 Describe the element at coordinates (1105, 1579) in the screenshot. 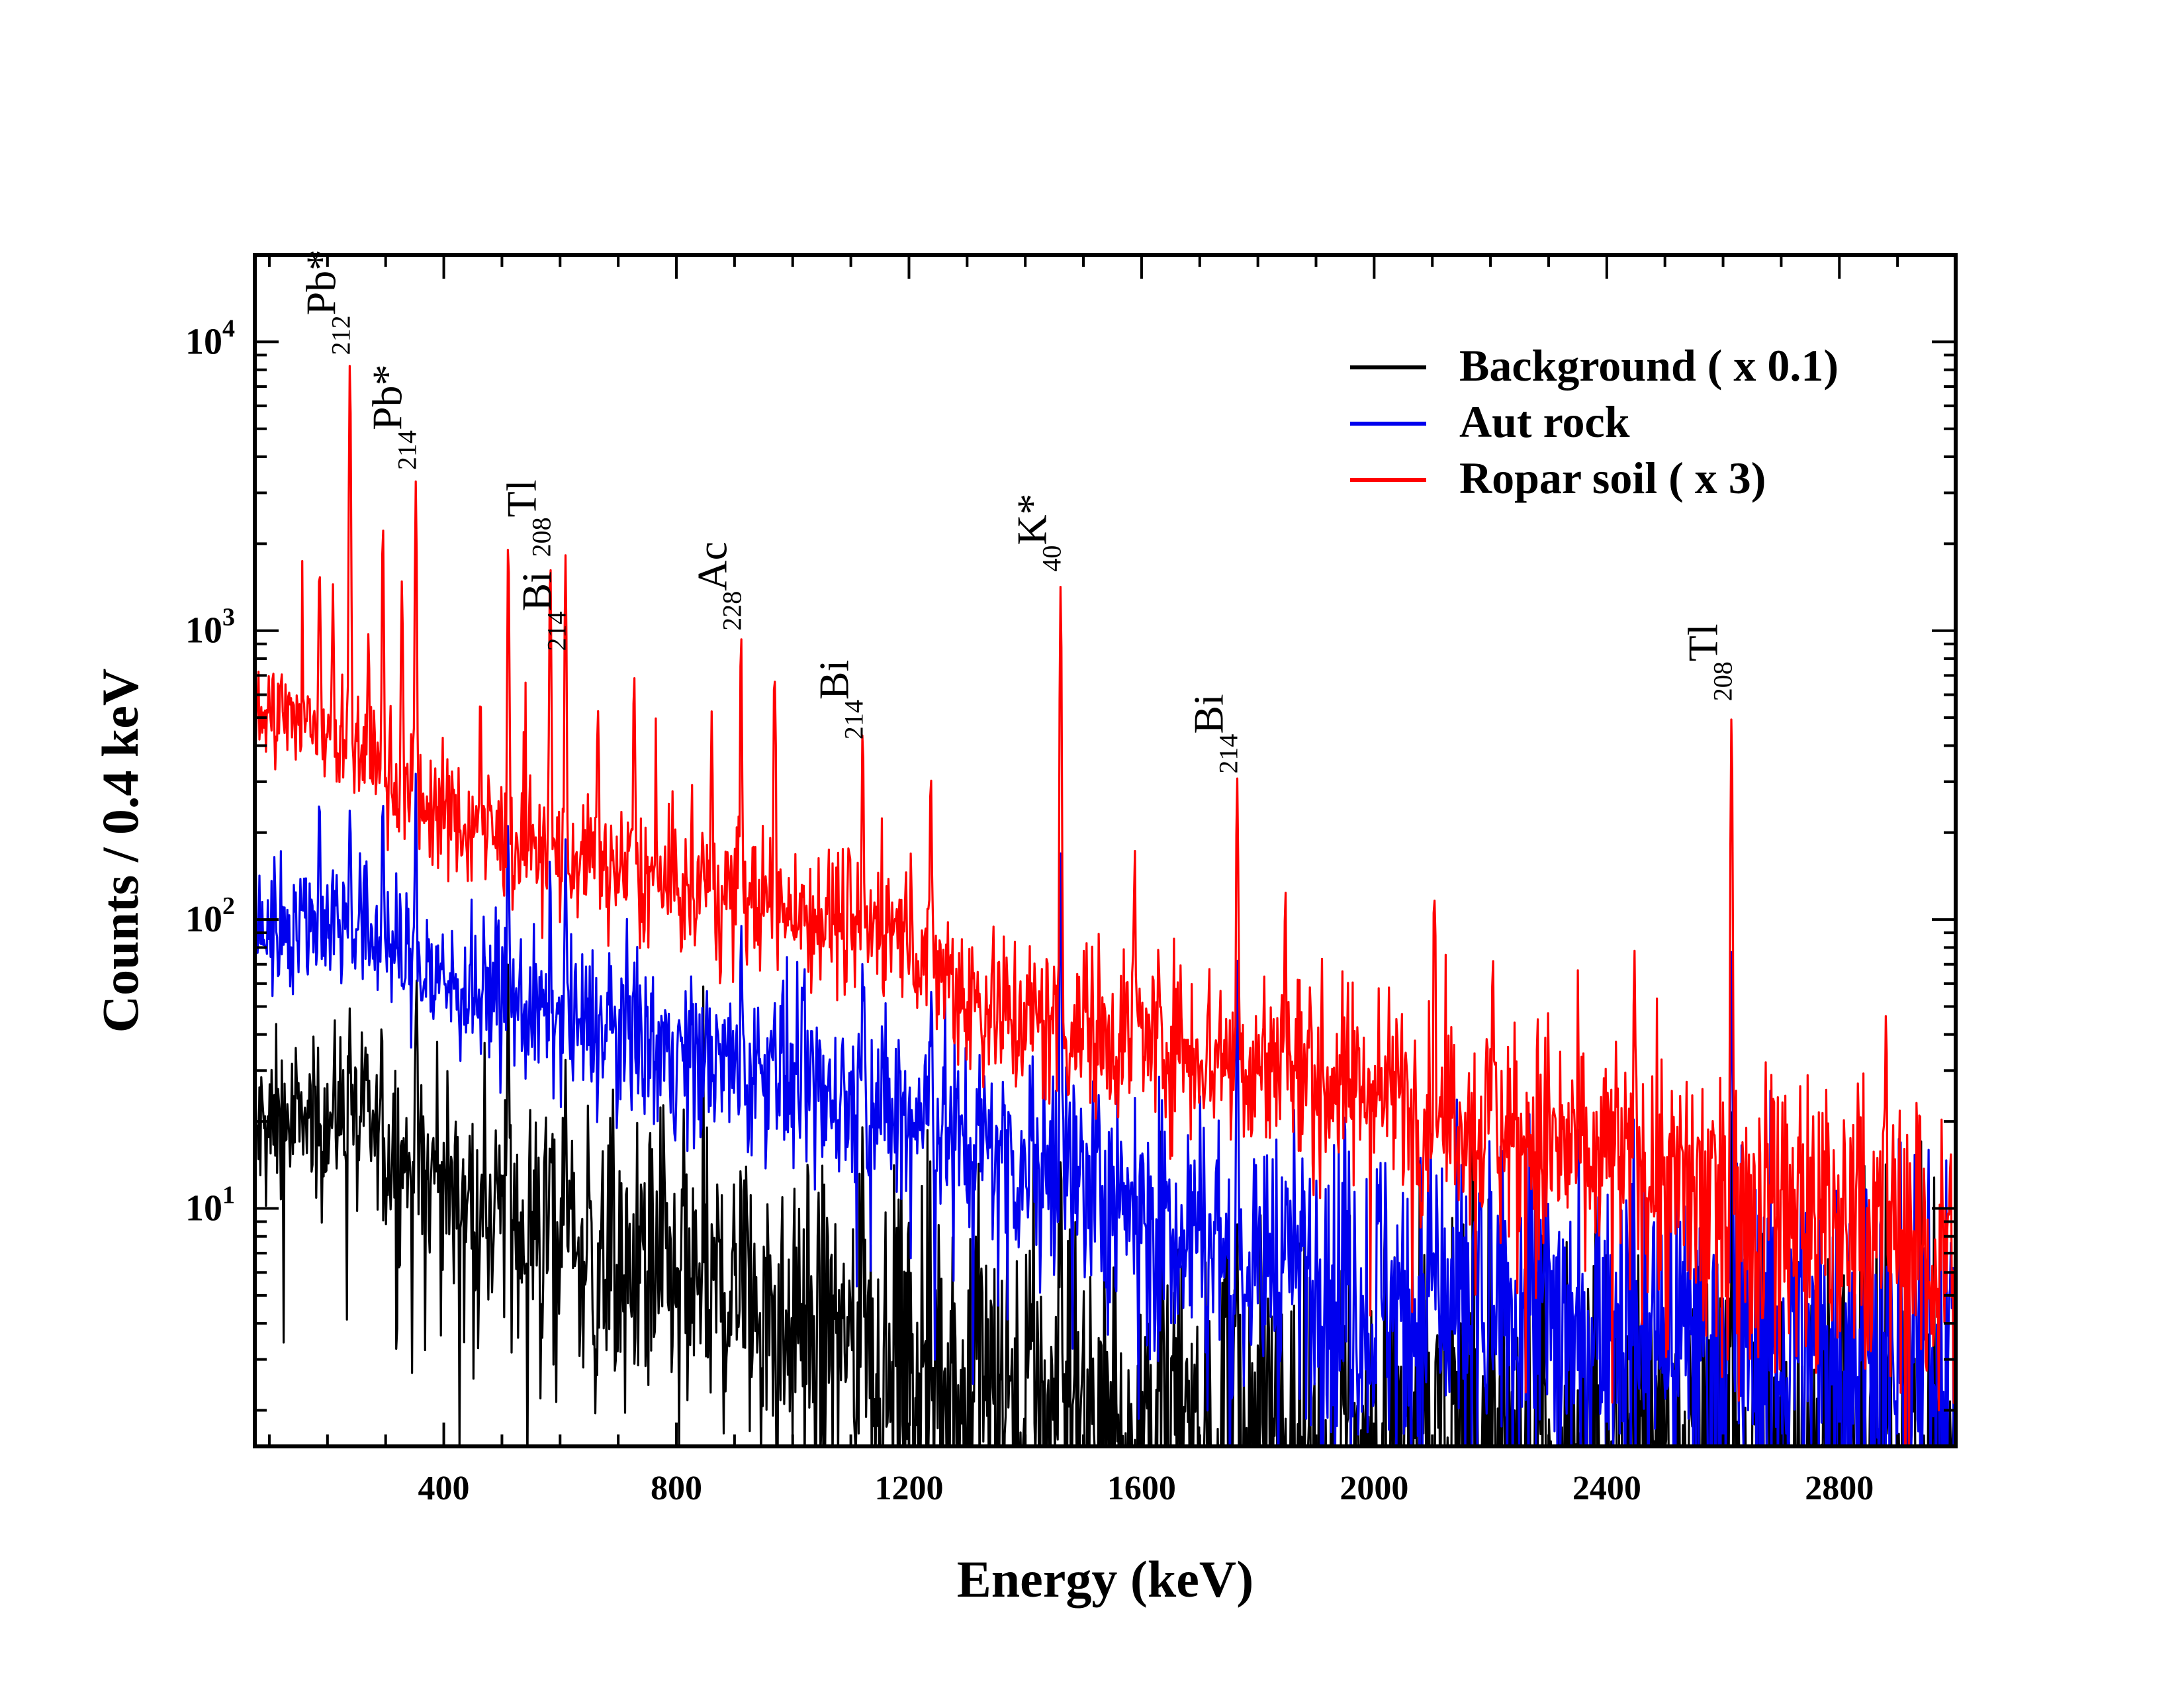

I see `x-axis-title: Energy (keV)` at that location.